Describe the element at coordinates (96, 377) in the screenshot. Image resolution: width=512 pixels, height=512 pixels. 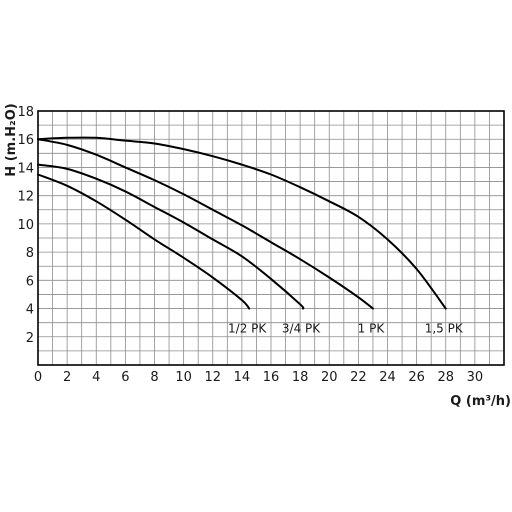
I see `x-tick-label: 4` at that location.